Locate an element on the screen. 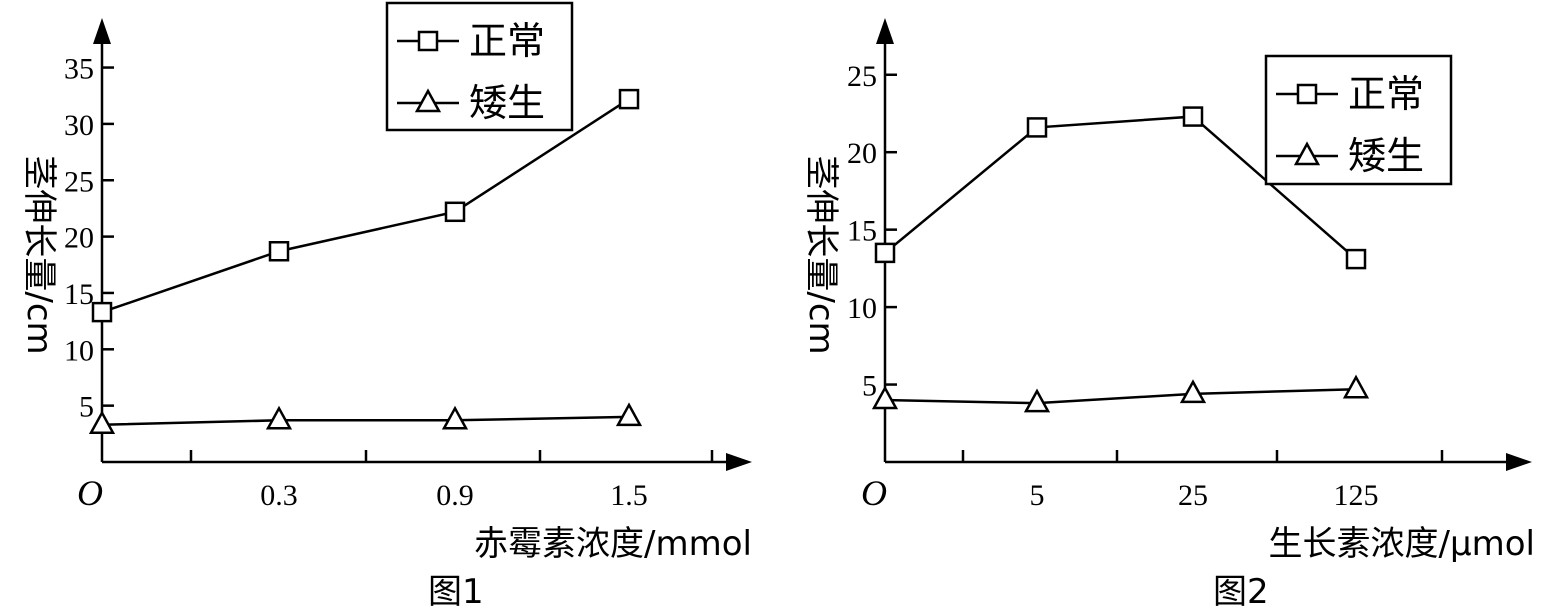  x-tick-label: 0.3 is located at coordinates (279, 495).